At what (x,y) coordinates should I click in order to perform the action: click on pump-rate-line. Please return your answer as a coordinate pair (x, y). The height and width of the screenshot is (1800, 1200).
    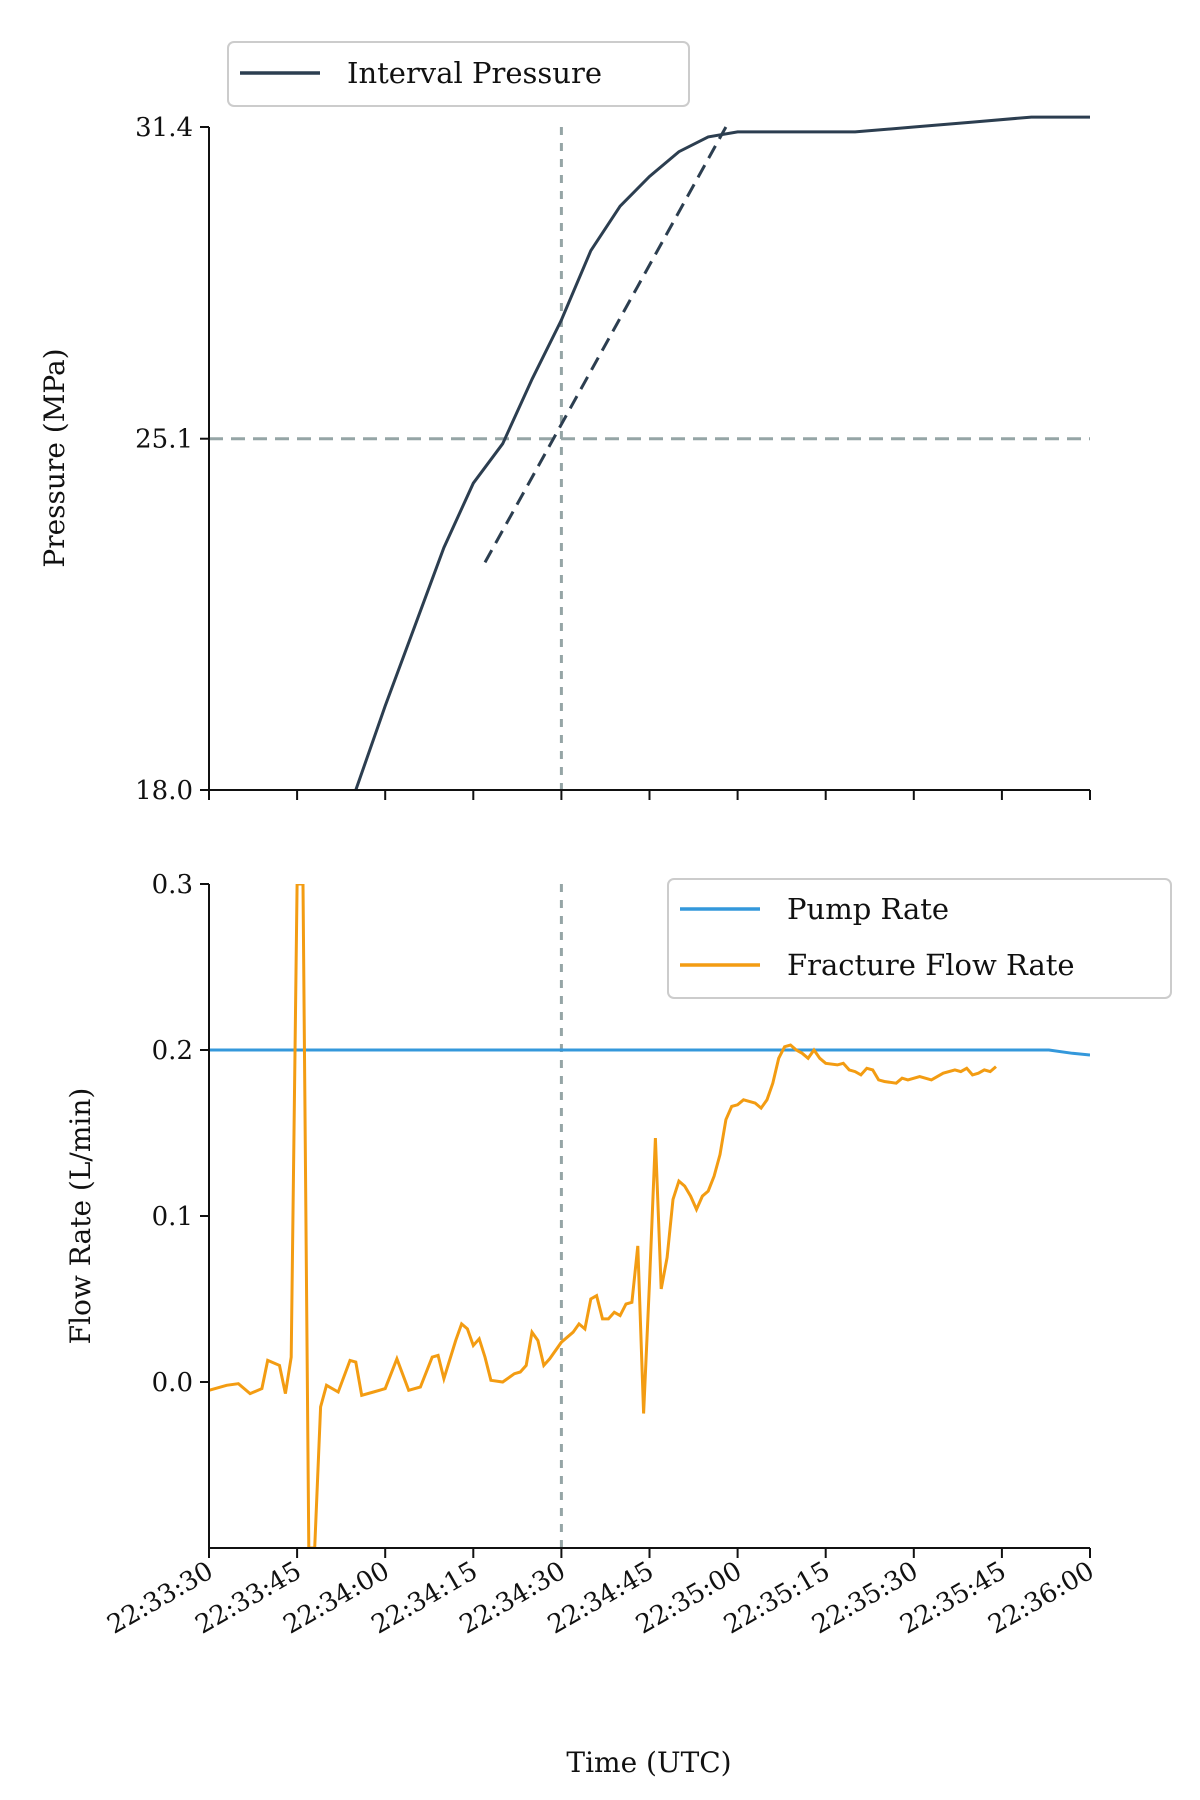
    Looking at the image, I should click on (649, 1052).